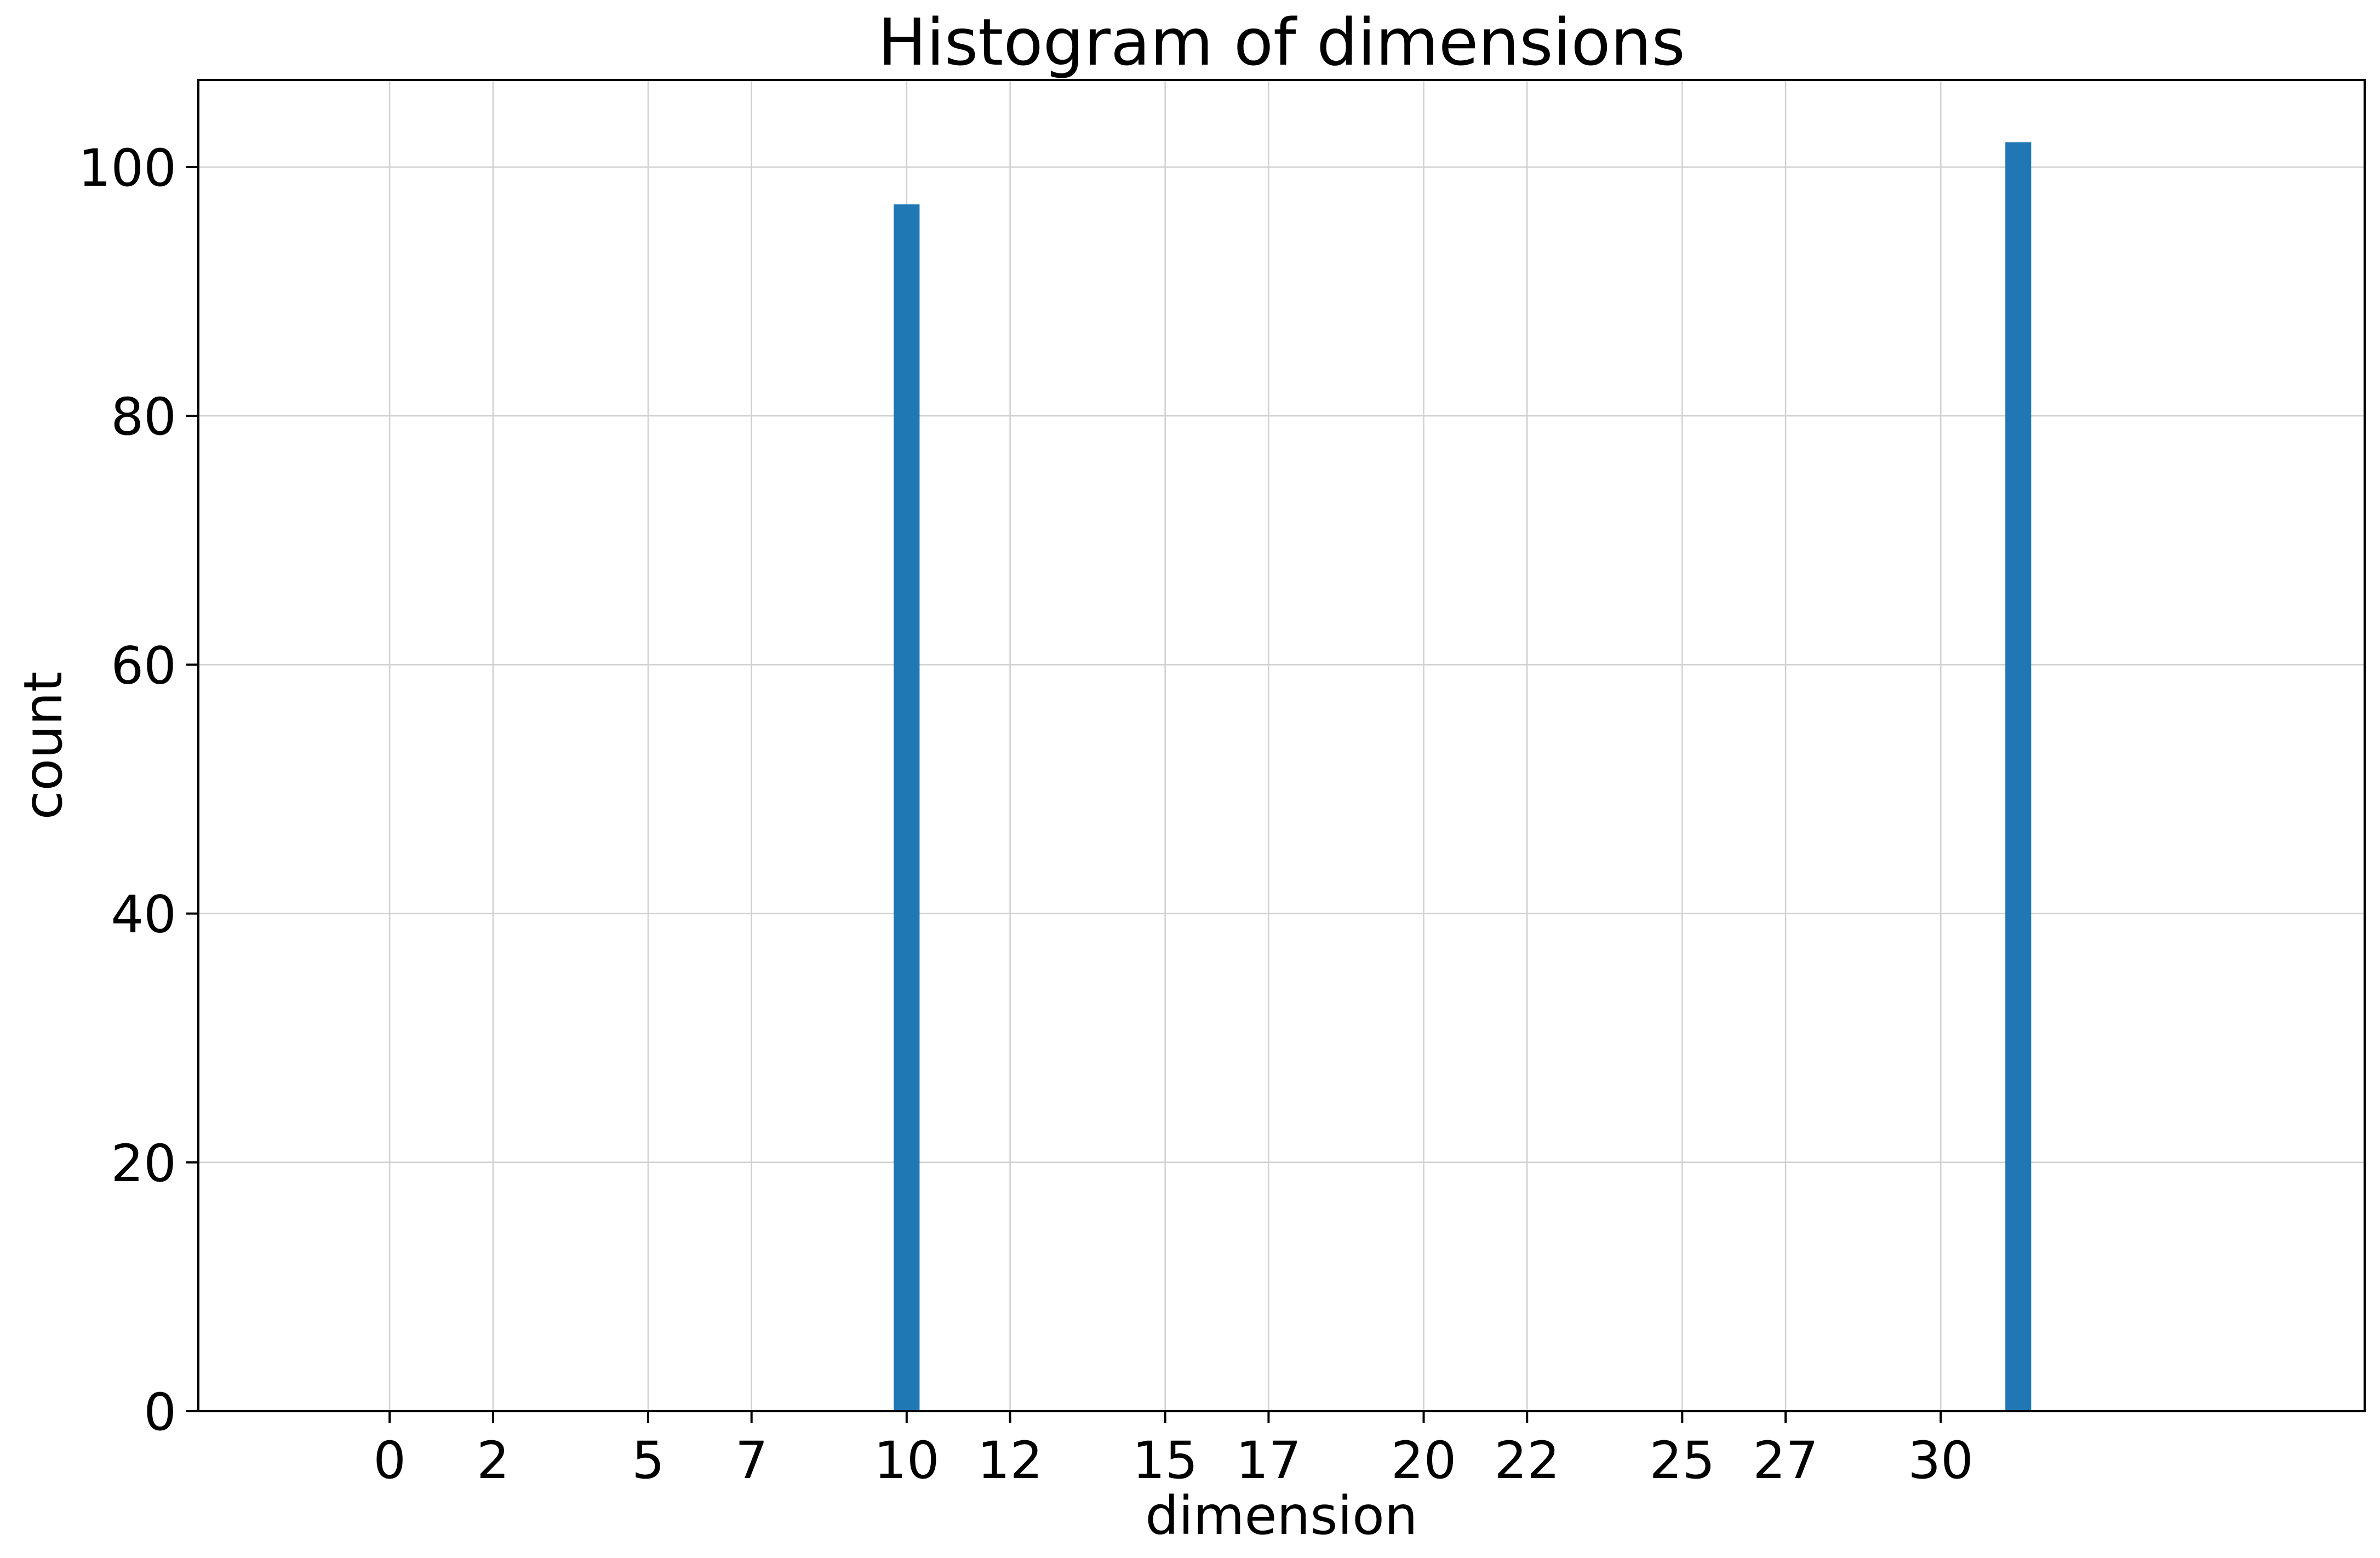 Image resolution: width=2380 pixels, height=1558 pixels. Describe the element at coordinates (1940, 1461) in the screenshot. I see `x-tick-label: 30` at that location.